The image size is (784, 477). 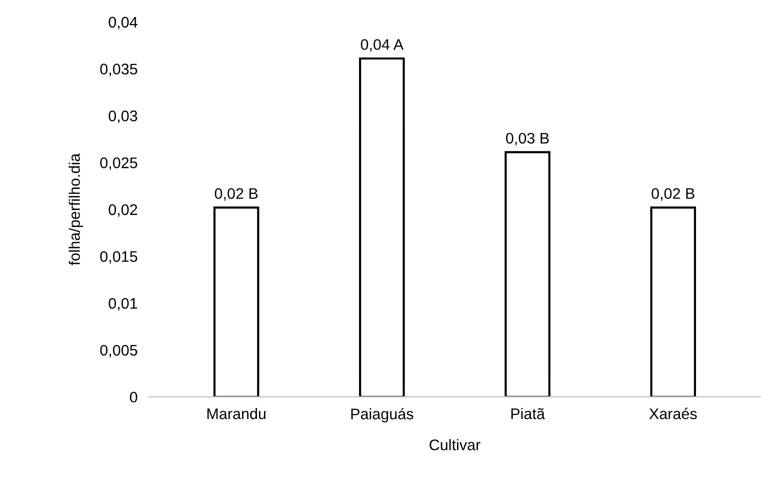 What do you see at coordinates (119, 257) in the screenshot?
I see `y-tick-label: 0,015` at bounding box center [119, 257].